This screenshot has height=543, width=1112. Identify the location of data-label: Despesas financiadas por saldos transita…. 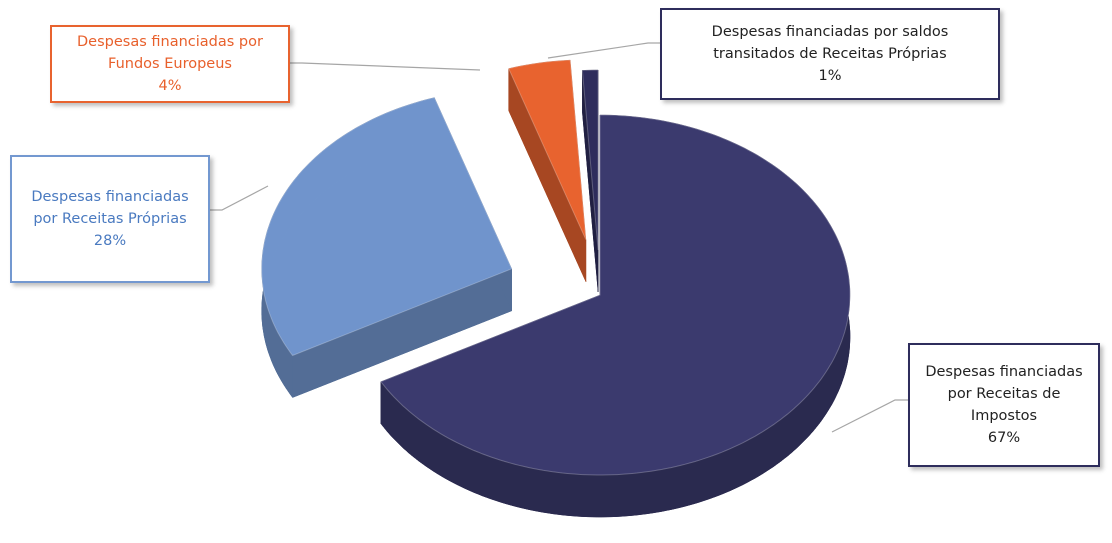
(830, 54).